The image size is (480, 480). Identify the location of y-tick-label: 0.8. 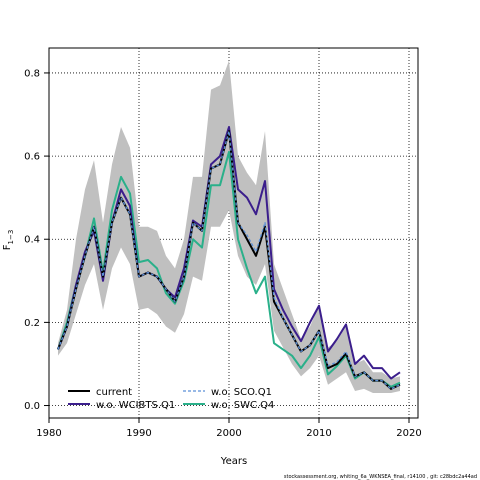
(32, 73).